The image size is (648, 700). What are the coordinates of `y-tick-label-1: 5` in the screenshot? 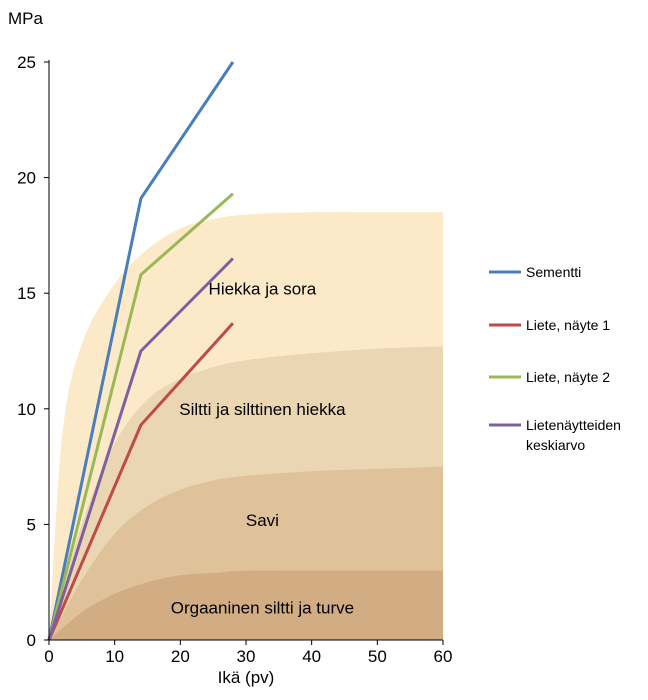 It's located at (31, 524).